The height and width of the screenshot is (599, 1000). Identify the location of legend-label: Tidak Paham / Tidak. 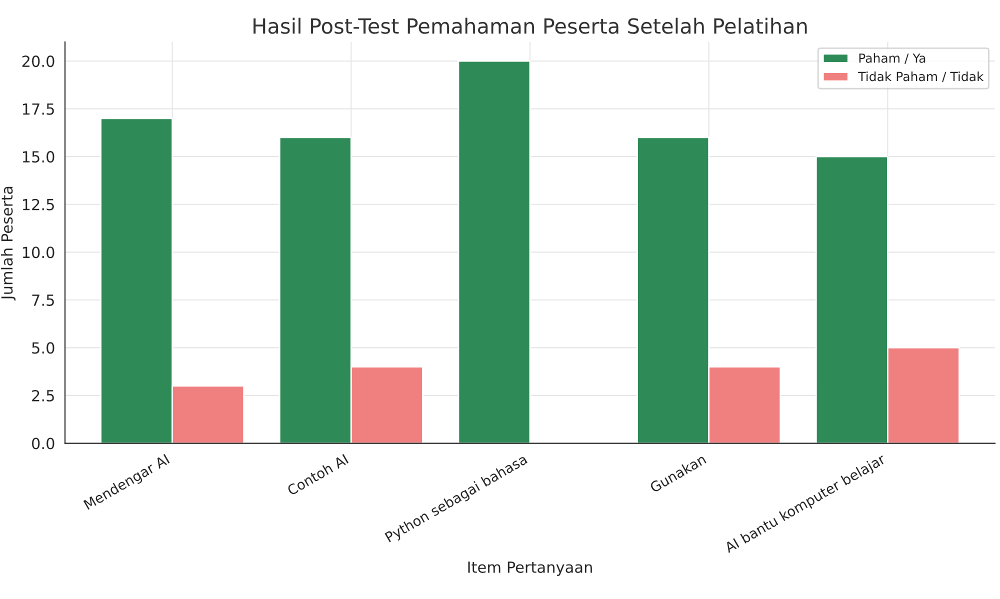
(921, 77).